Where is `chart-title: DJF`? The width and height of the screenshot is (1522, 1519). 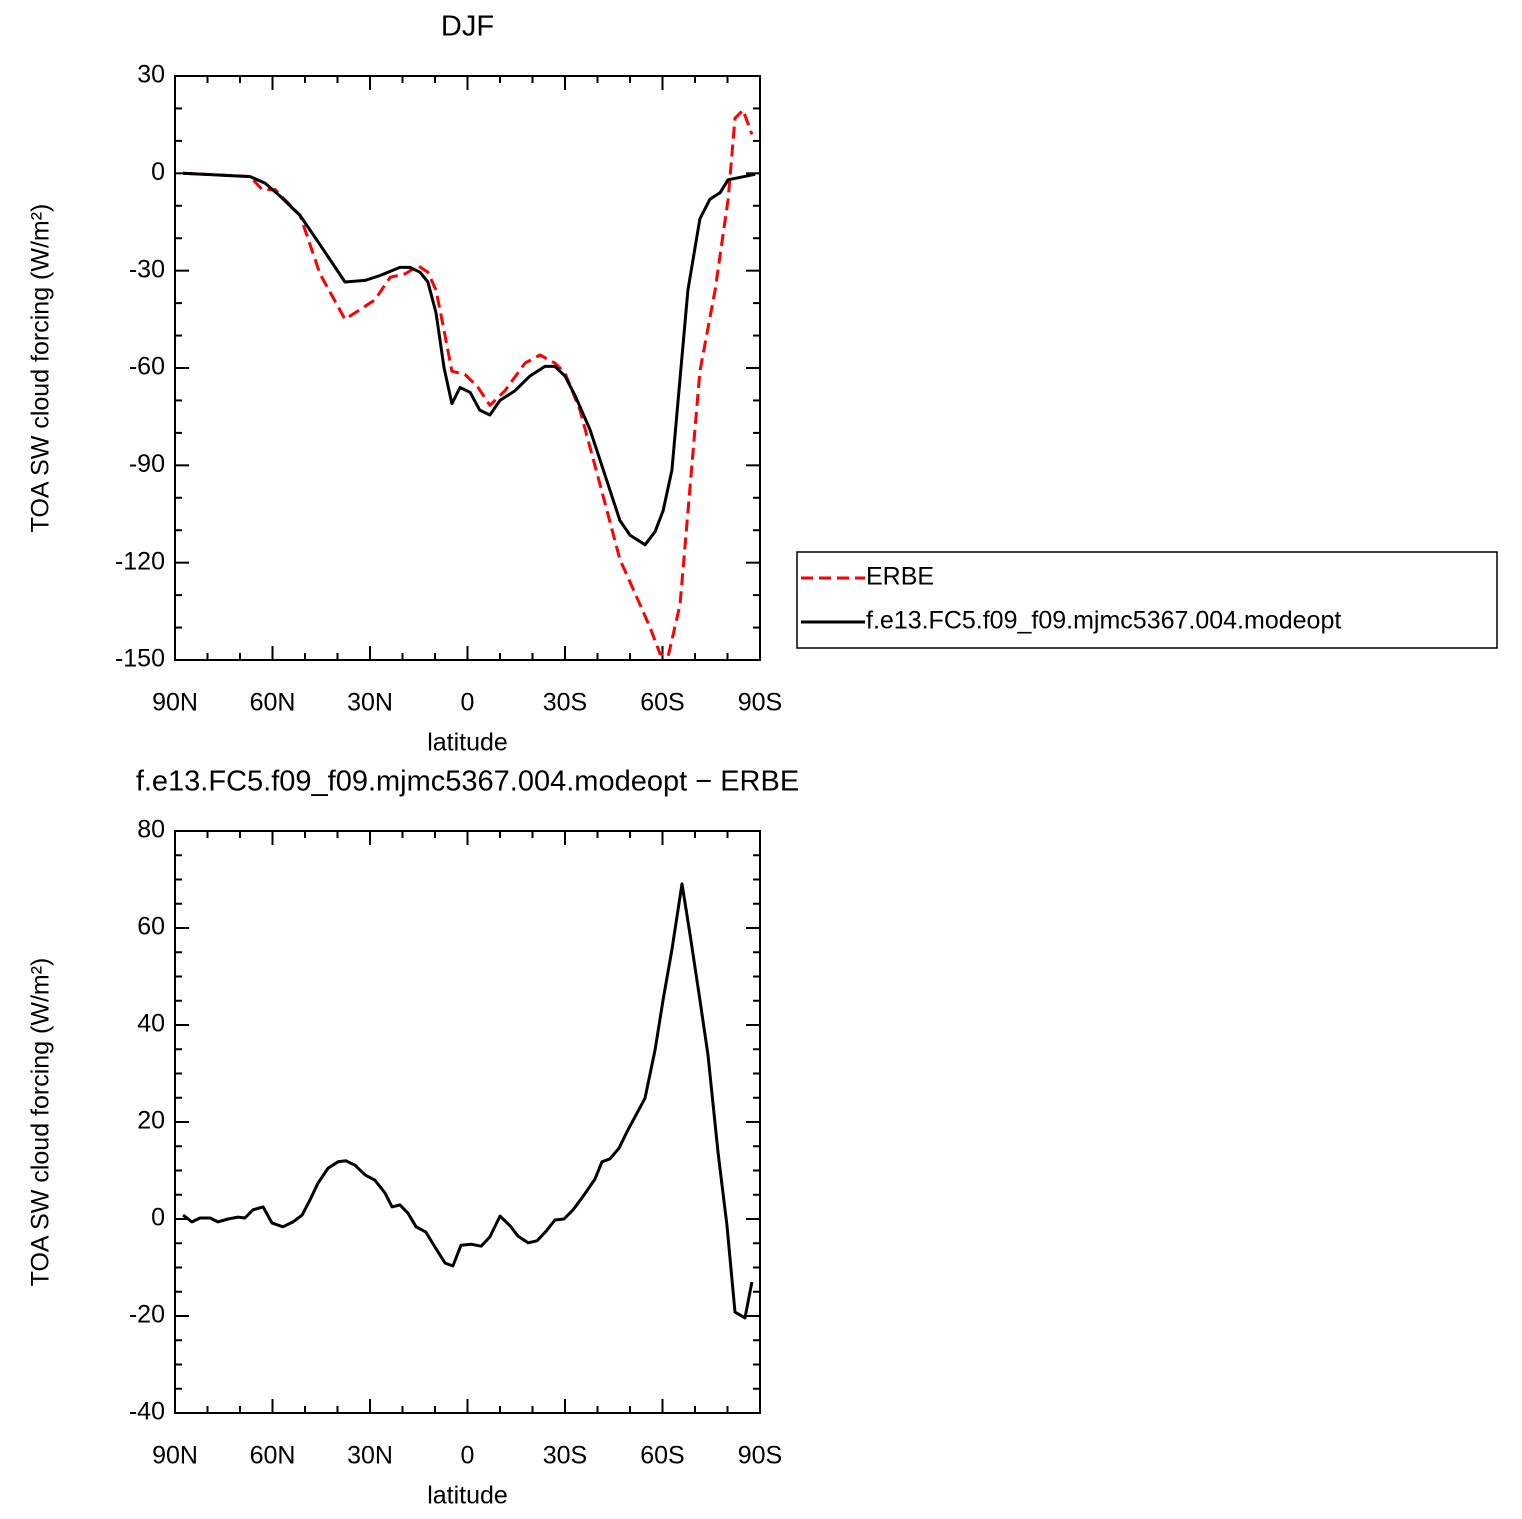 chart-title: DJF is located at coordinates (467, 27).